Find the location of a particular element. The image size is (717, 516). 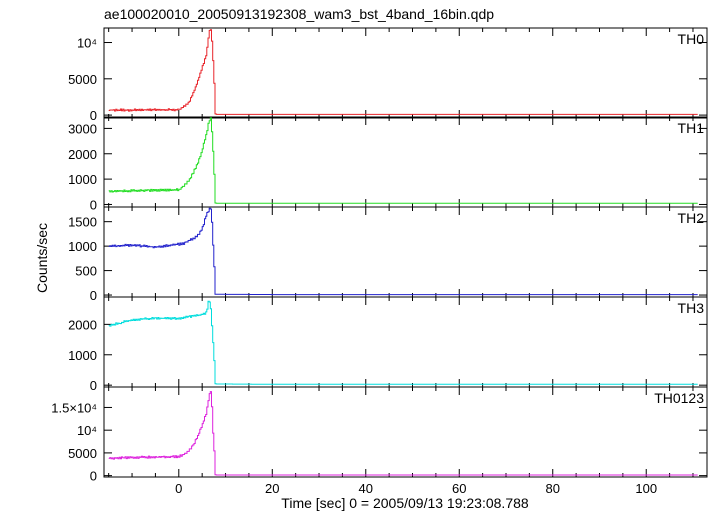

panel-label: TH0 is located at coordinates (691, 39).